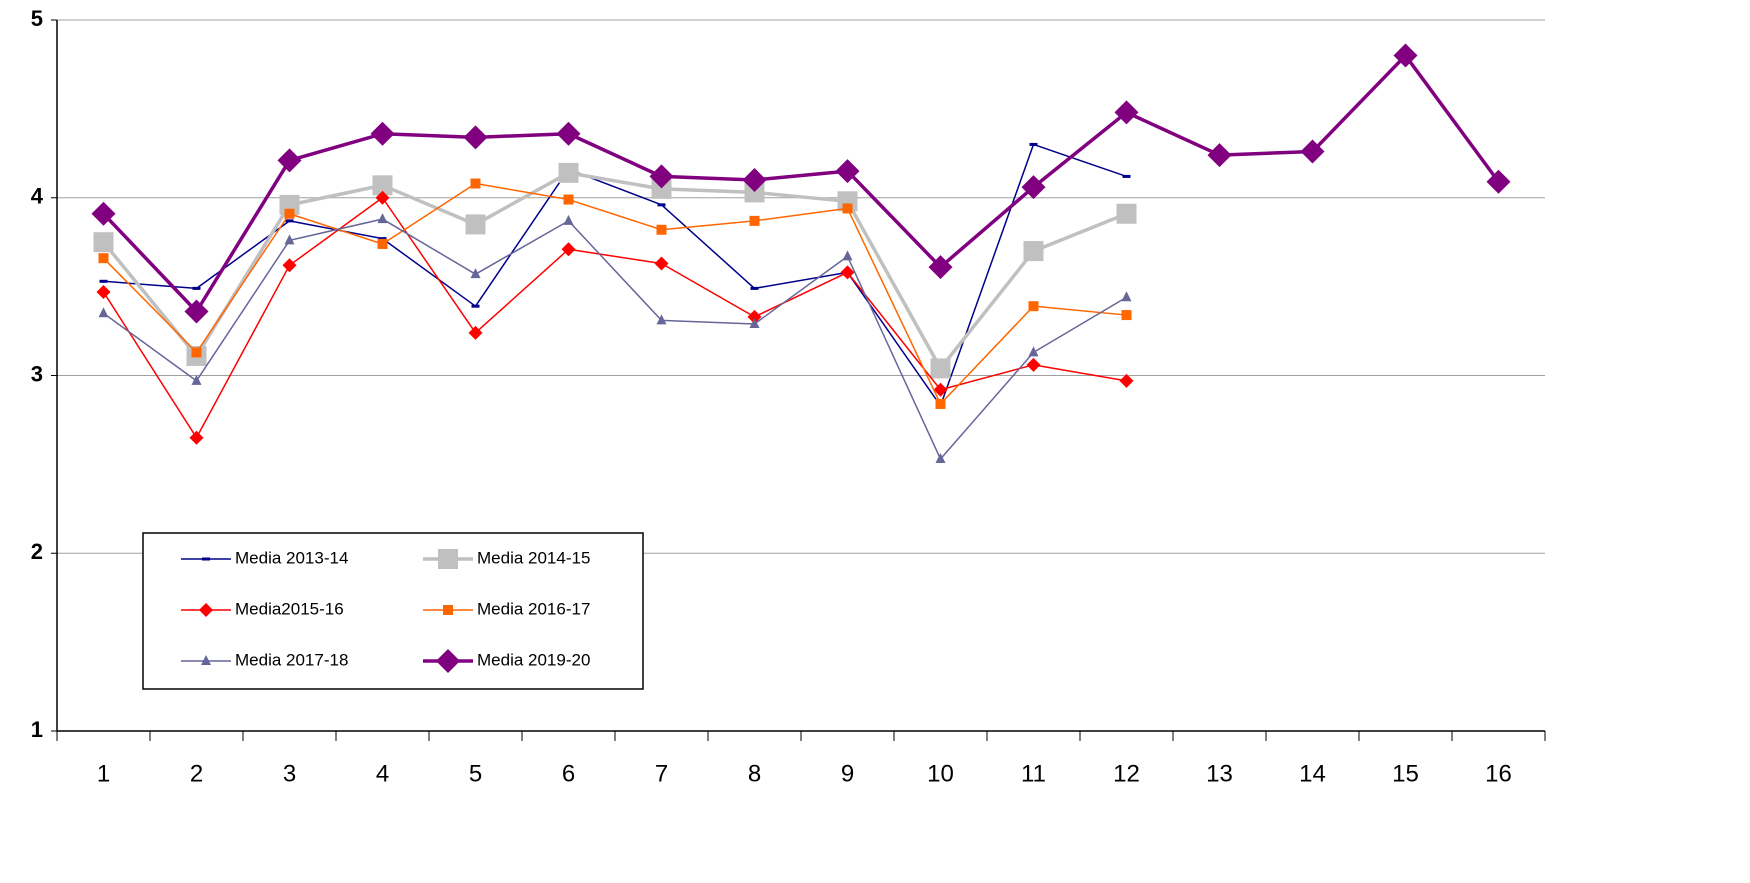 The image size is (1750, 883). What do you see at coordinates (37, 729) in the screenshot?
I see `y-tick-label: 1` at bounding box center [37, 729].